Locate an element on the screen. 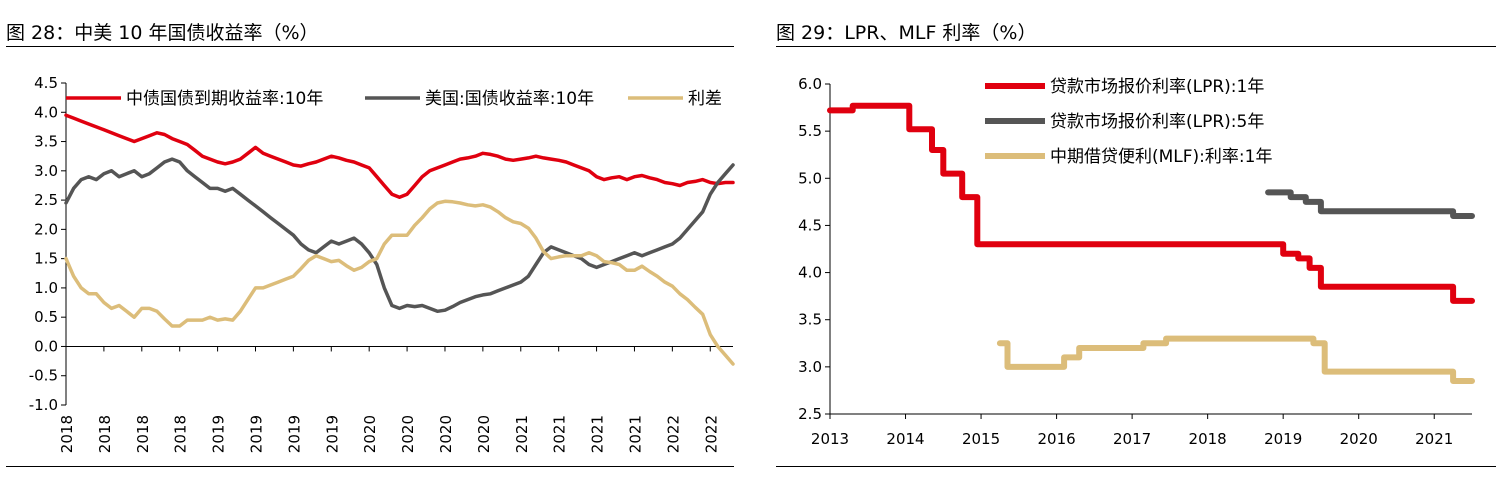 This screenshot has width=1502, height=478. f28-y-tick-label: 3.5 is located at coordinates (46, 142).